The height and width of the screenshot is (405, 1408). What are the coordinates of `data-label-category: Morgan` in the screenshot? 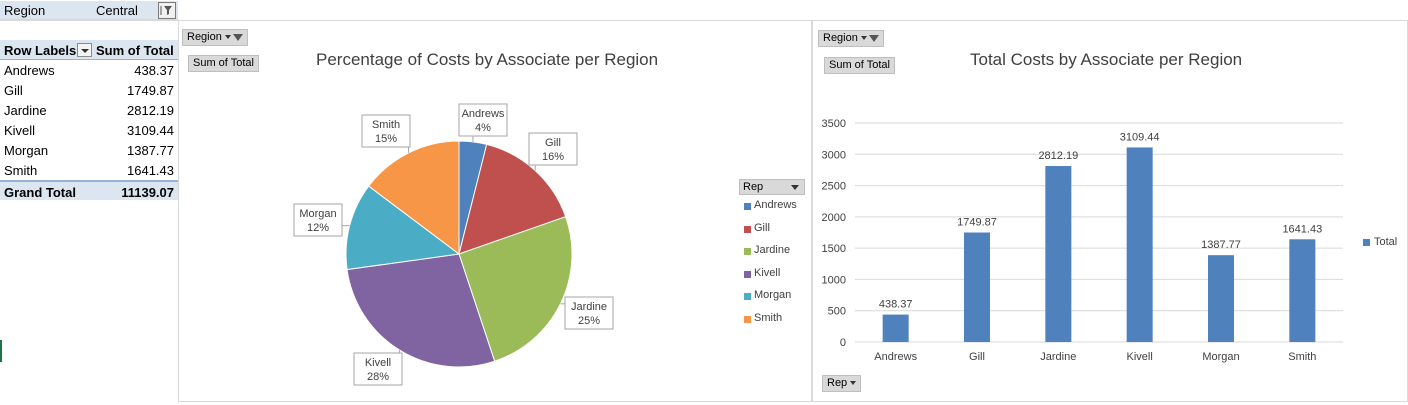 It's located at (317, 214).